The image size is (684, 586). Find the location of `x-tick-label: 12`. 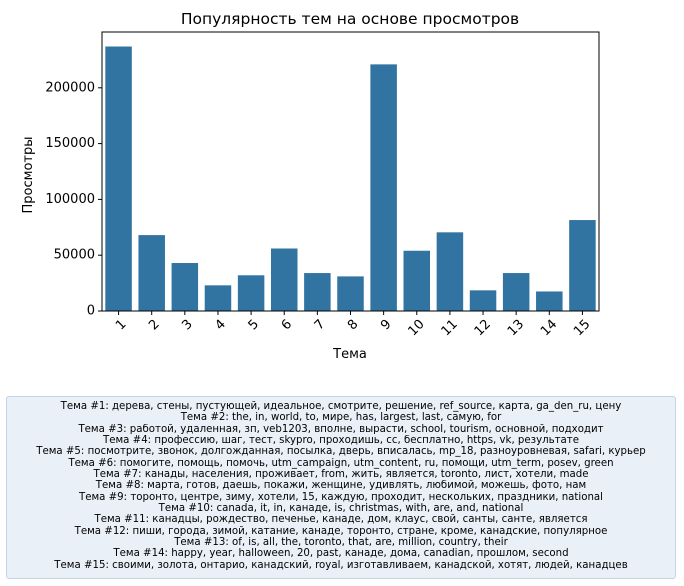

x-tick-label: 12 is located at coordinates (483, 328).